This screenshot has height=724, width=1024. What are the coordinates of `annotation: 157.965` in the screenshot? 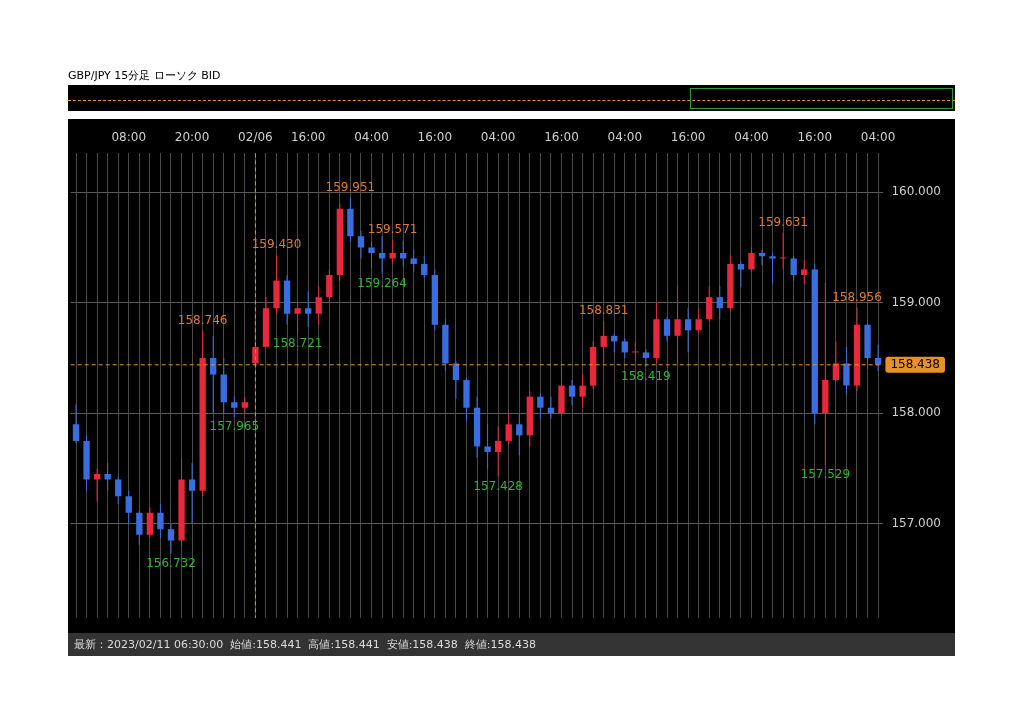 It's located at (234, 426).